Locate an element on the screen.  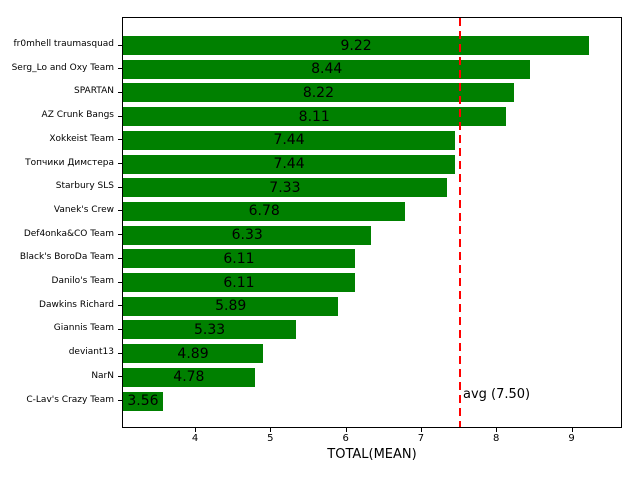
bar-value-label: 8.11 is located at coordinates (314, 116).